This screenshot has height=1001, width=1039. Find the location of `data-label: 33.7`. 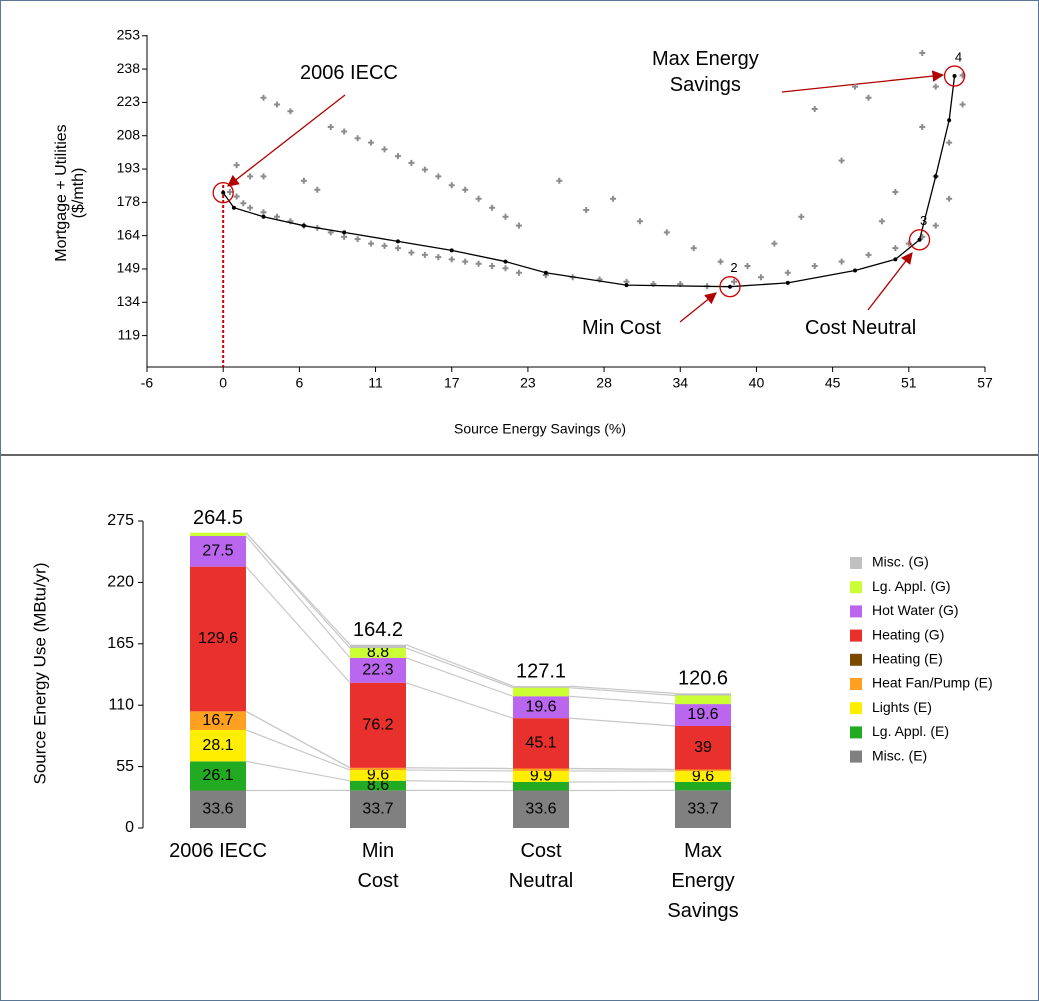

data-label: 33.7 is located at coordinates (377, 808).